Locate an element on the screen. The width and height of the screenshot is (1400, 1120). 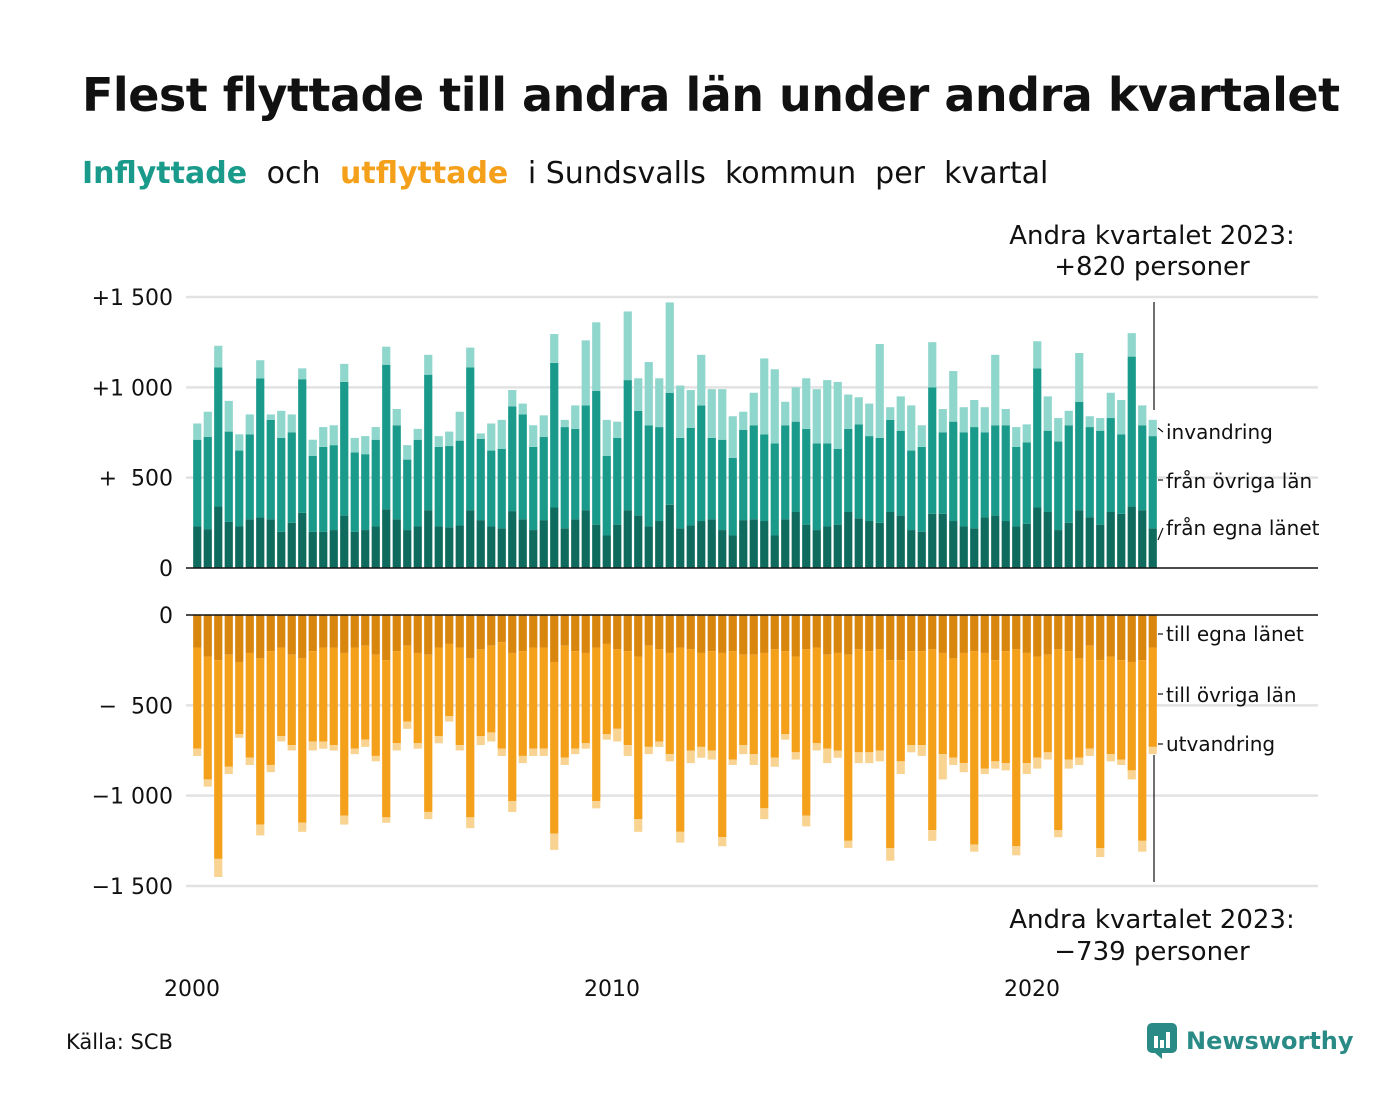
y-tick-label-top: 0 is located at coordinates (166, 569).